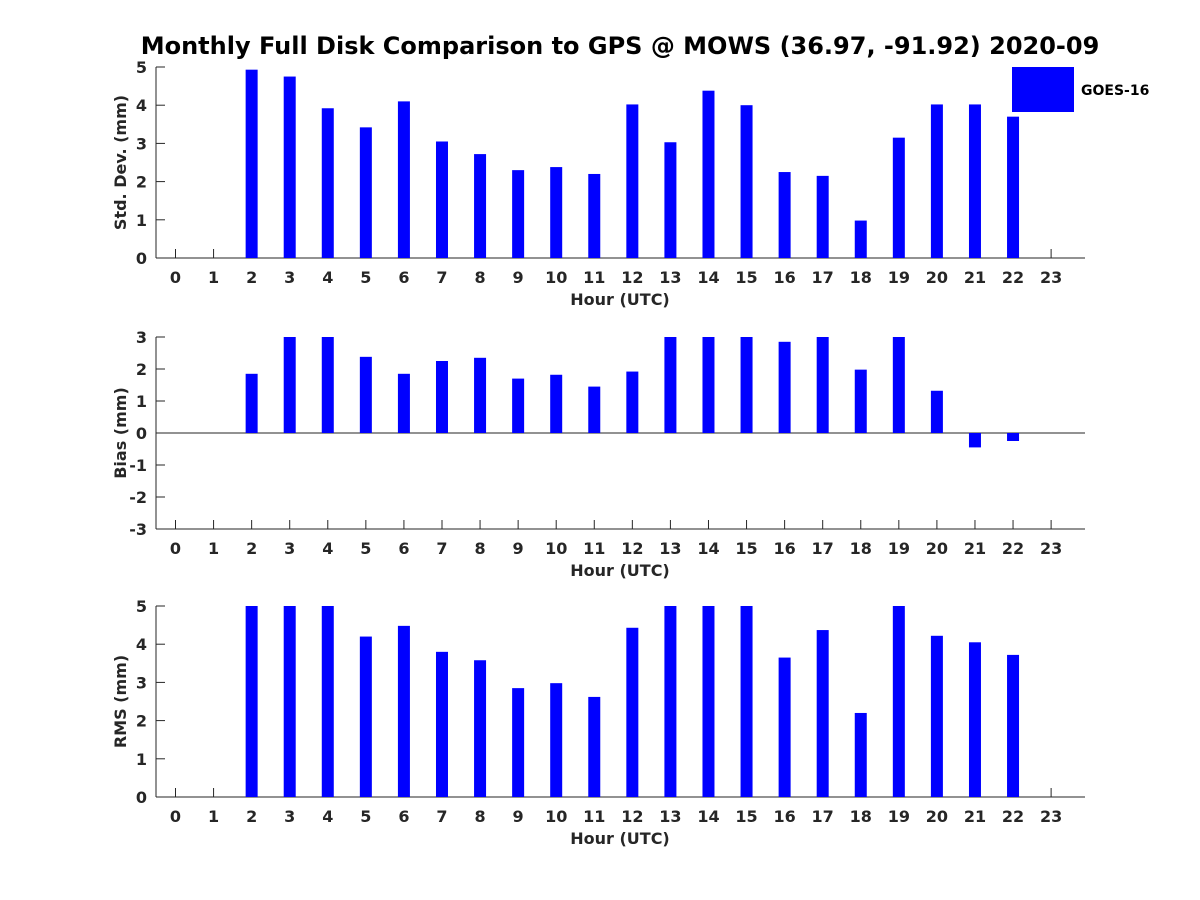  What do you see at coordinates (937, 277) in the screenshot?
I see `x-tick-label: 20` at bounding box center [937, 277].